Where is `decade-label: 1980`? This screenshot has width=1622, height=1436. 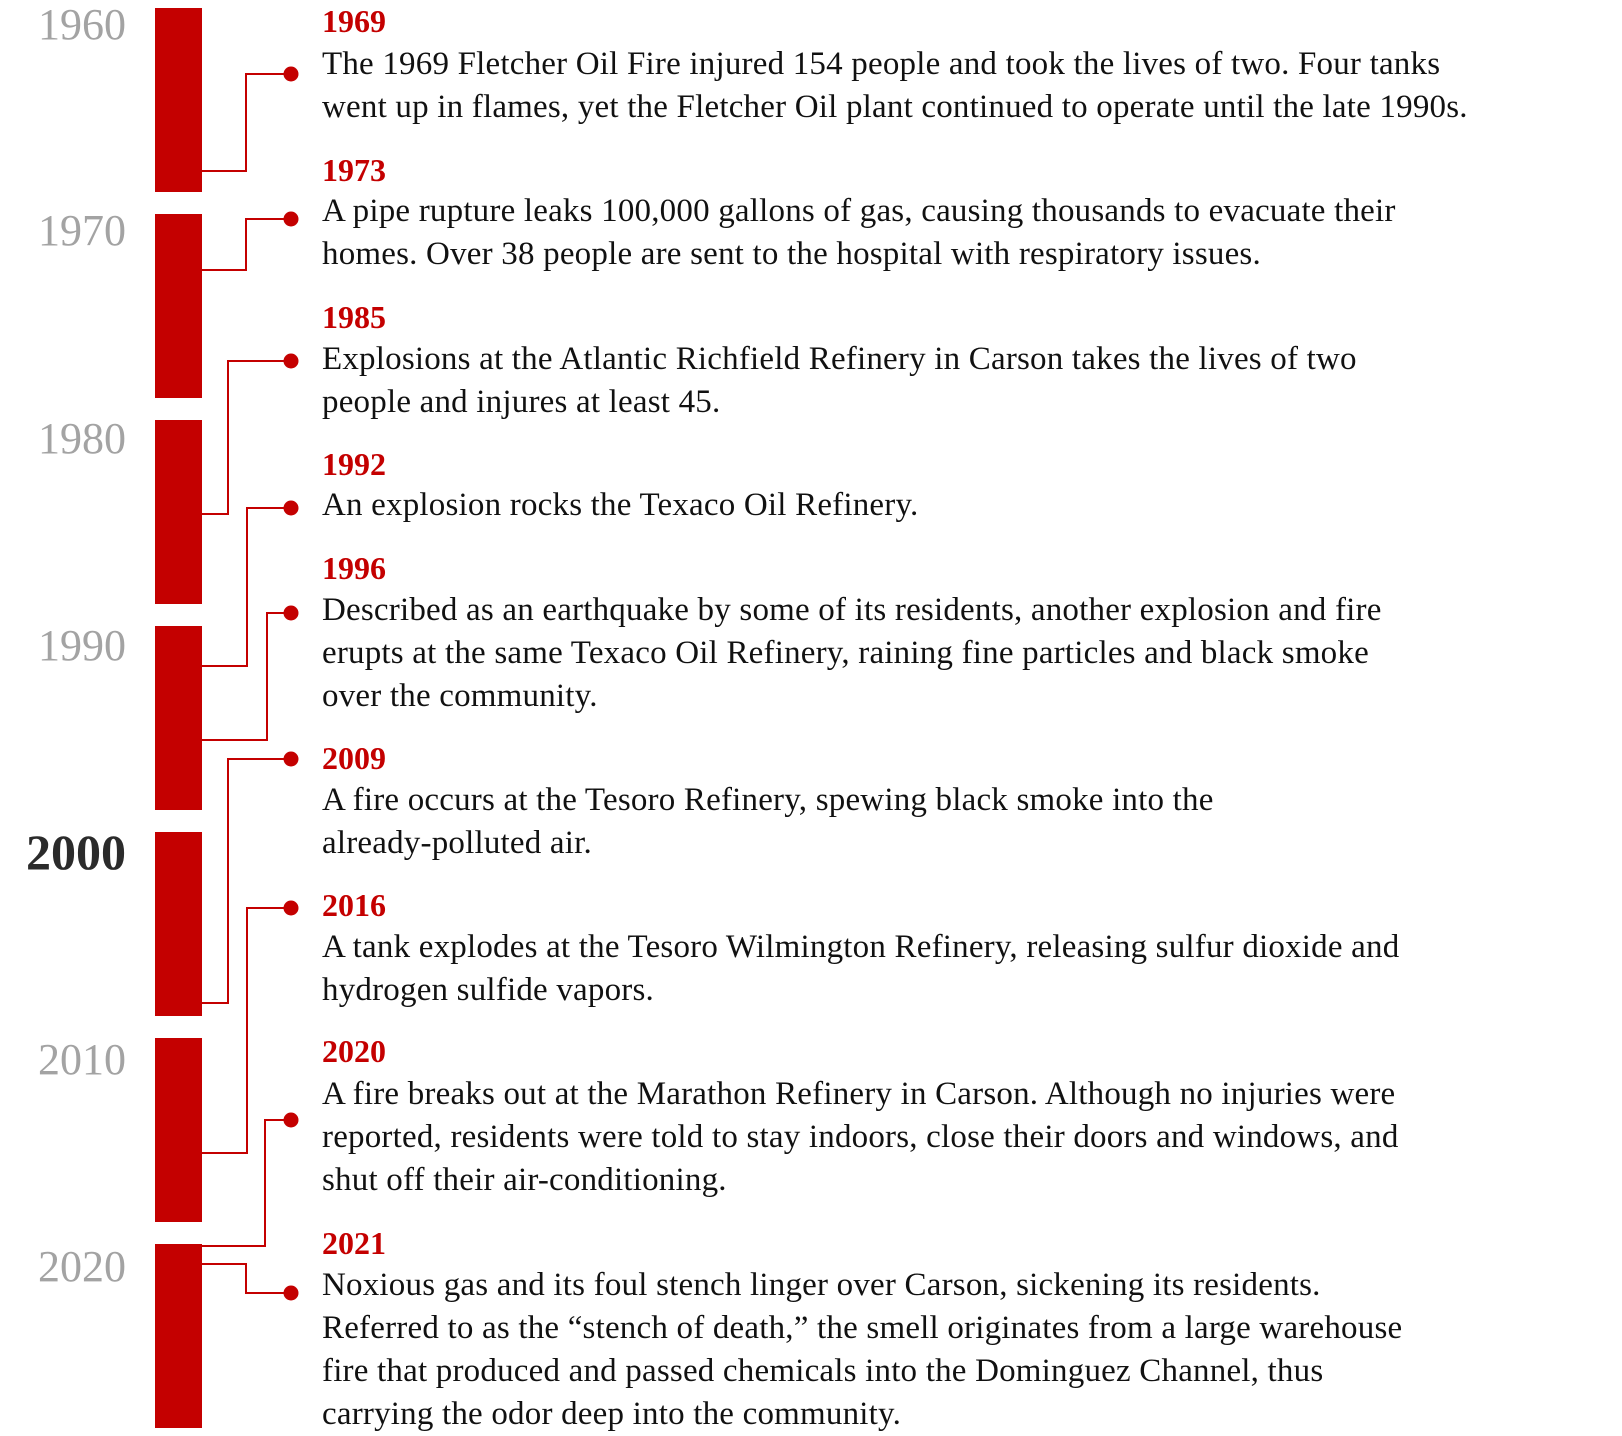
decade-label: 1980 is located at coordinates (82, 438).